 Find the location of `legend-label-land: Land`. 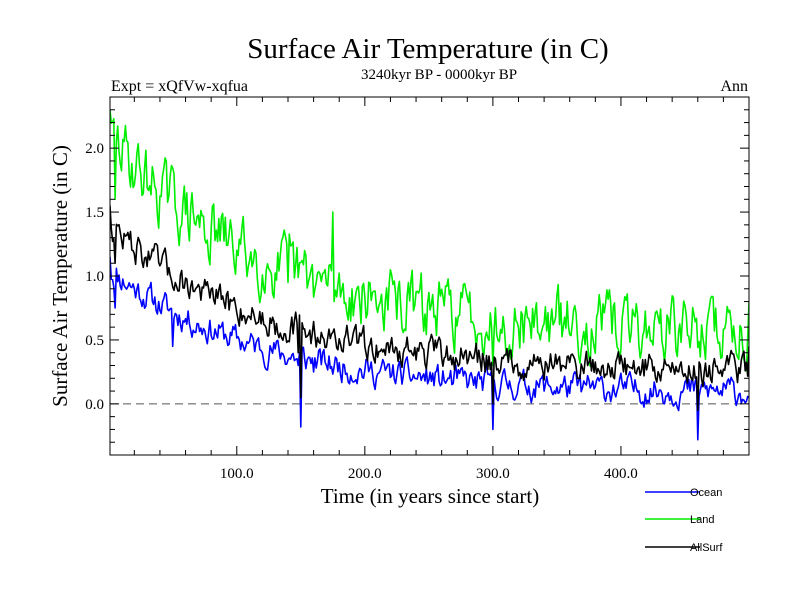

legend-label-land: Land is located at coordinates (702, 520).